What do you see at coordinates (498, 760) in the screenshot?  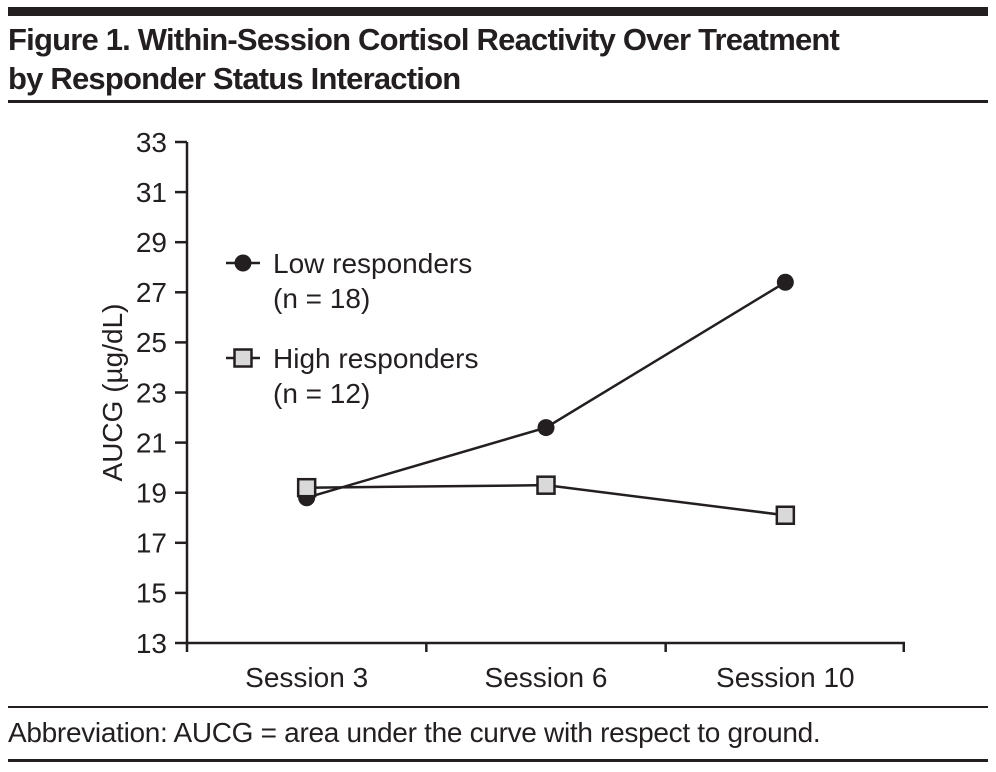 I see `footnote-rule-bottom` at bounding box center [498, 760].